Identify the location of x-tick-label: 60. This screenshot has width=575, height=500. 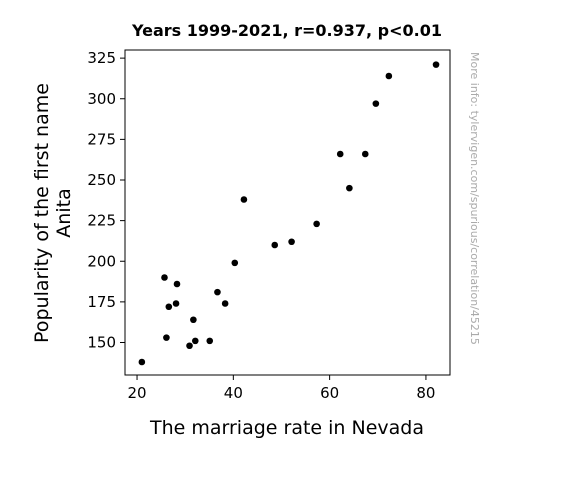
(329, 393).